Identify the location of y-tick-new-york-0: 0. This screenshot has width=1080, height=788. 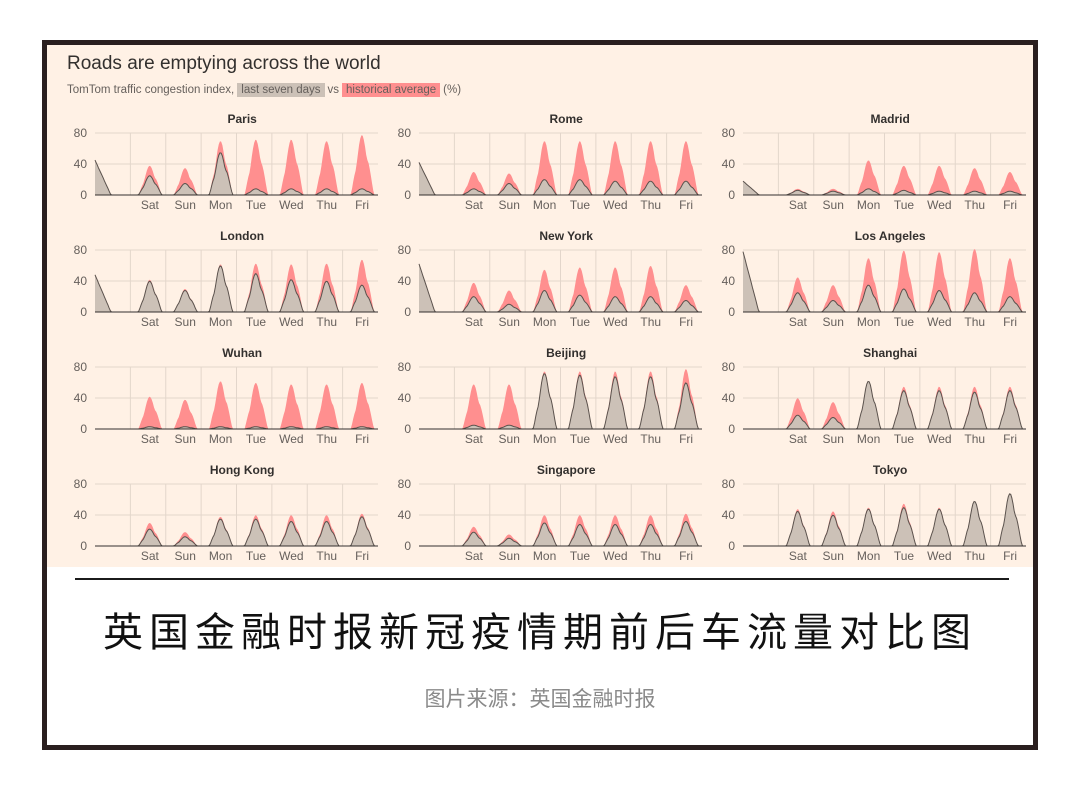
(407, 312).